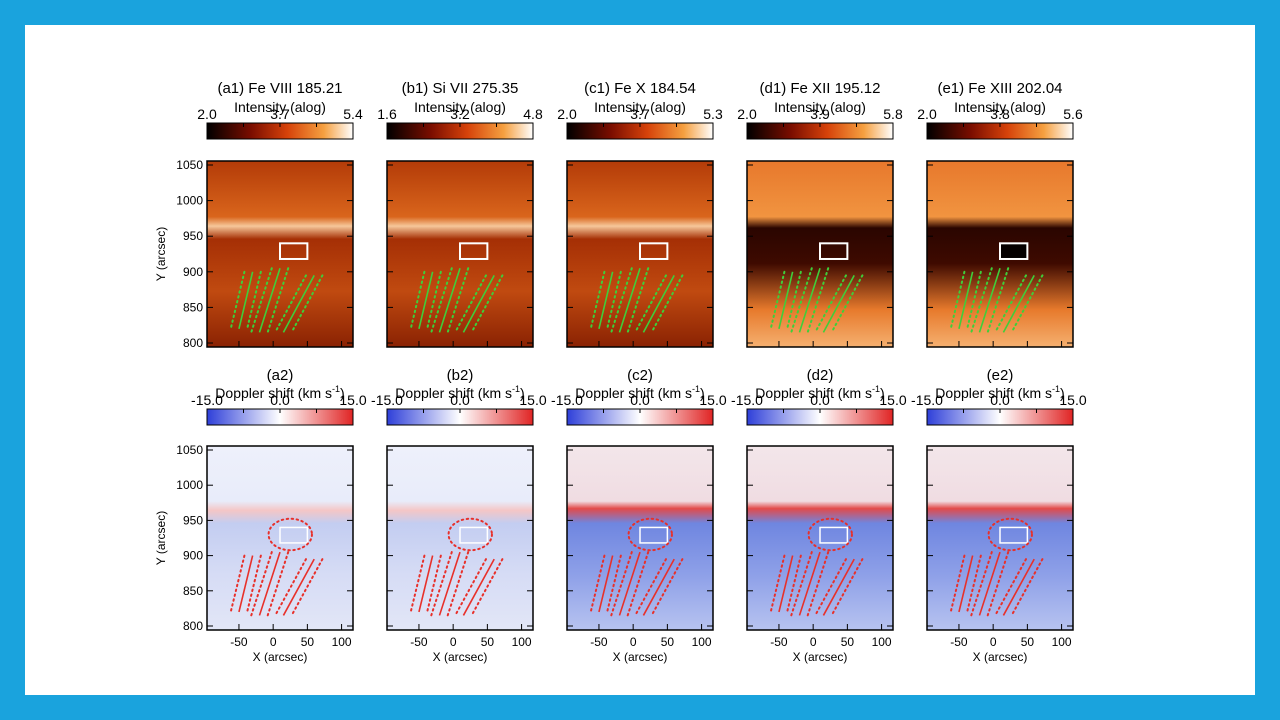  What do you see at coordinates (1000, 375) in the screenshot?
I see `panel-label: (e2)` at bounding box center [1000, 375].